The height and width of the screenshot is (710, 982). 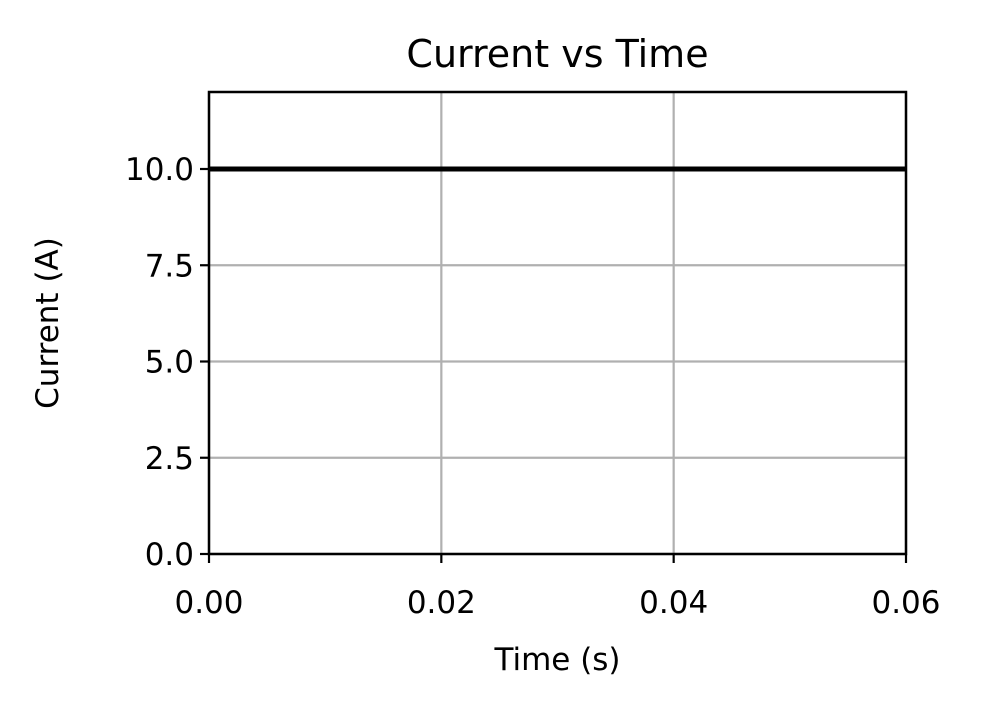 I want to click on y-tick-label: 2.5, so click(x=169, y=459).